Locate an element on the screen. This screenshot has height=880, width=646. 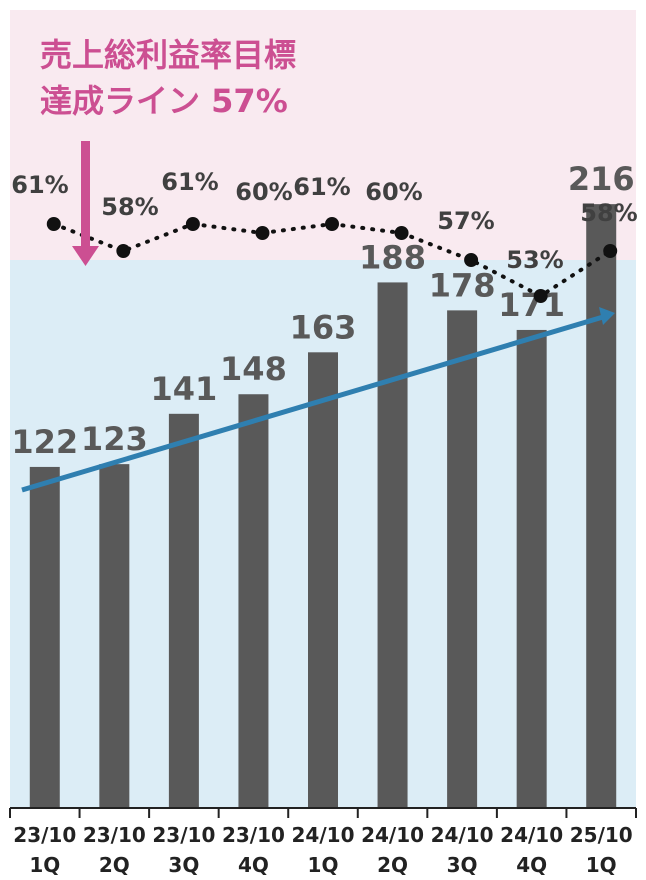
target-annotation-line2-prefix: 達成ライン is located at coordinates (125, 101).